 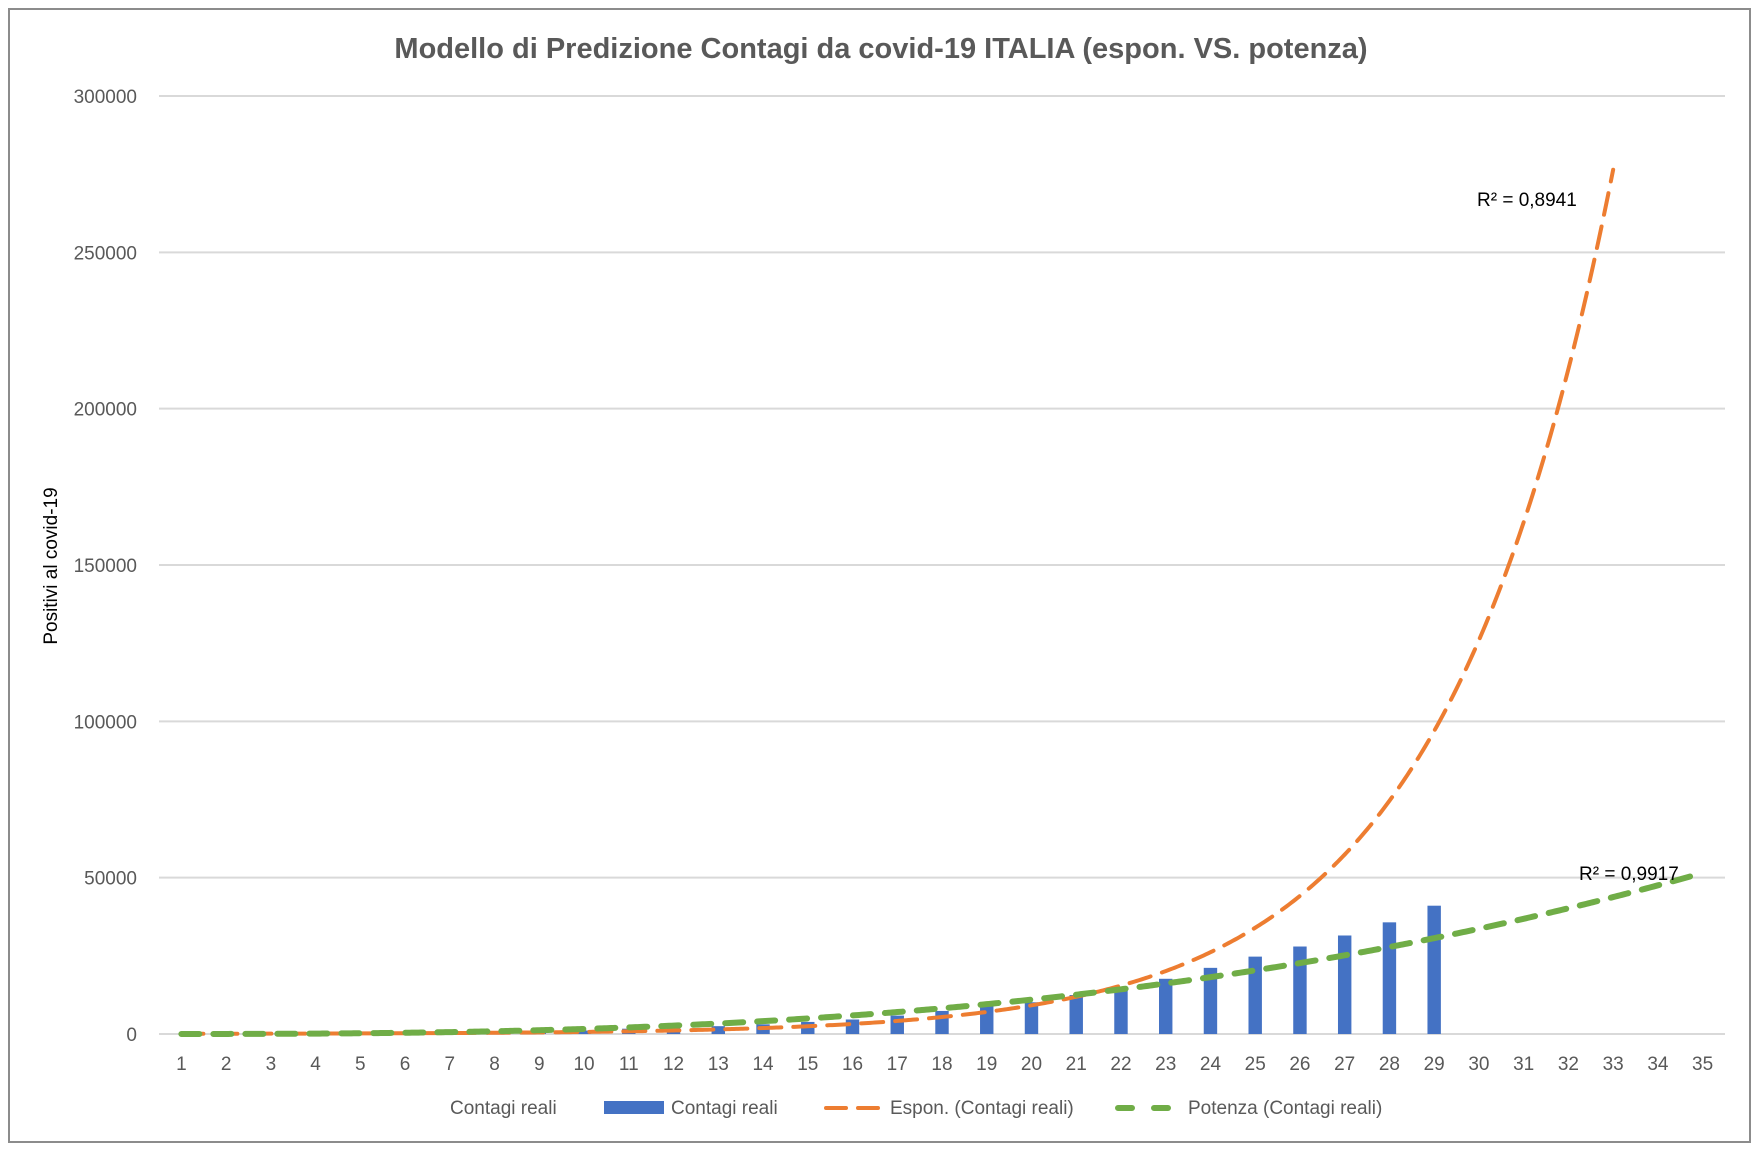 What do you see at coordinates (1389, 1064) in the screenshot?
I see `x-tick-label: 28` at bounding box center [1389, 1064].